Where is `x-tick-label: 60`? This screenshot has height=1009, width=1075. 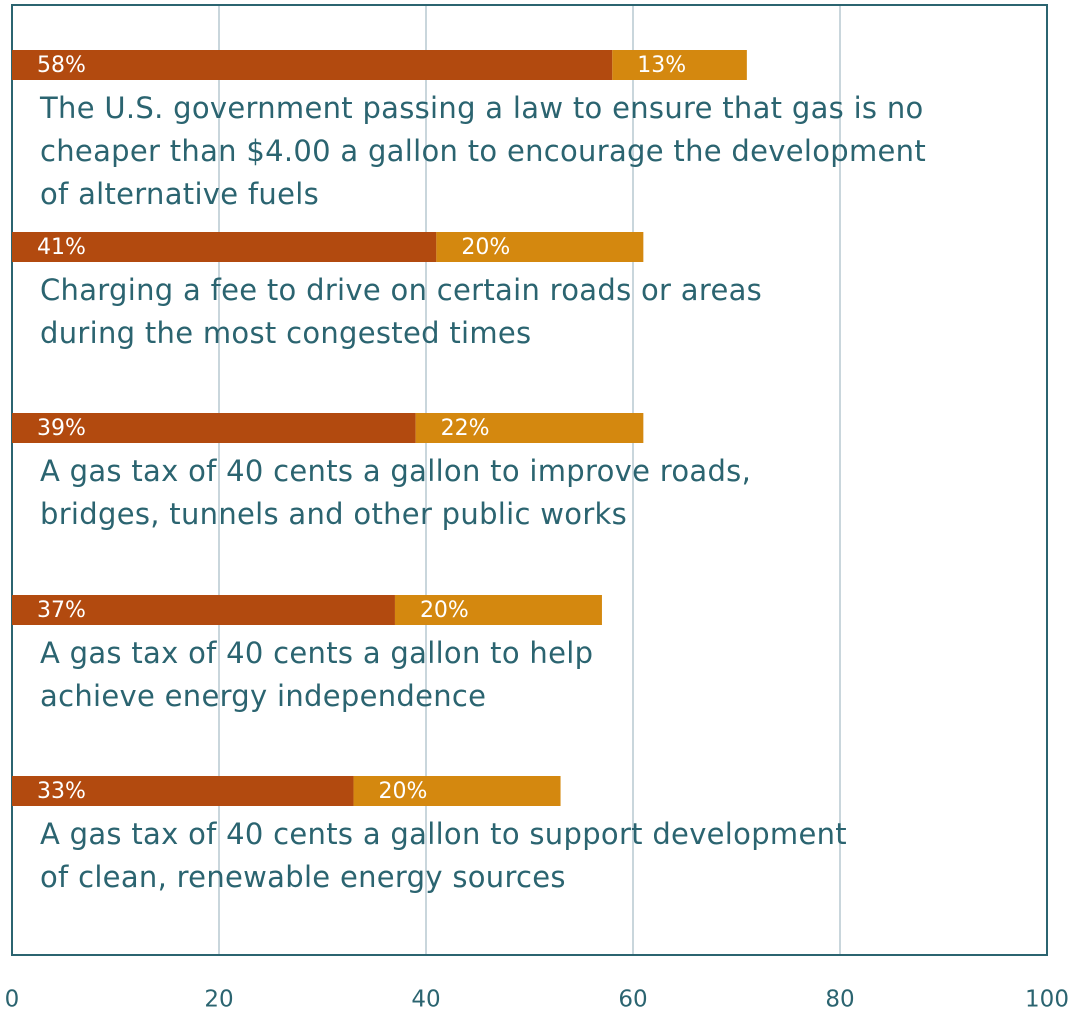
x-tick-label: 60 is located at coordinates (632, 998).